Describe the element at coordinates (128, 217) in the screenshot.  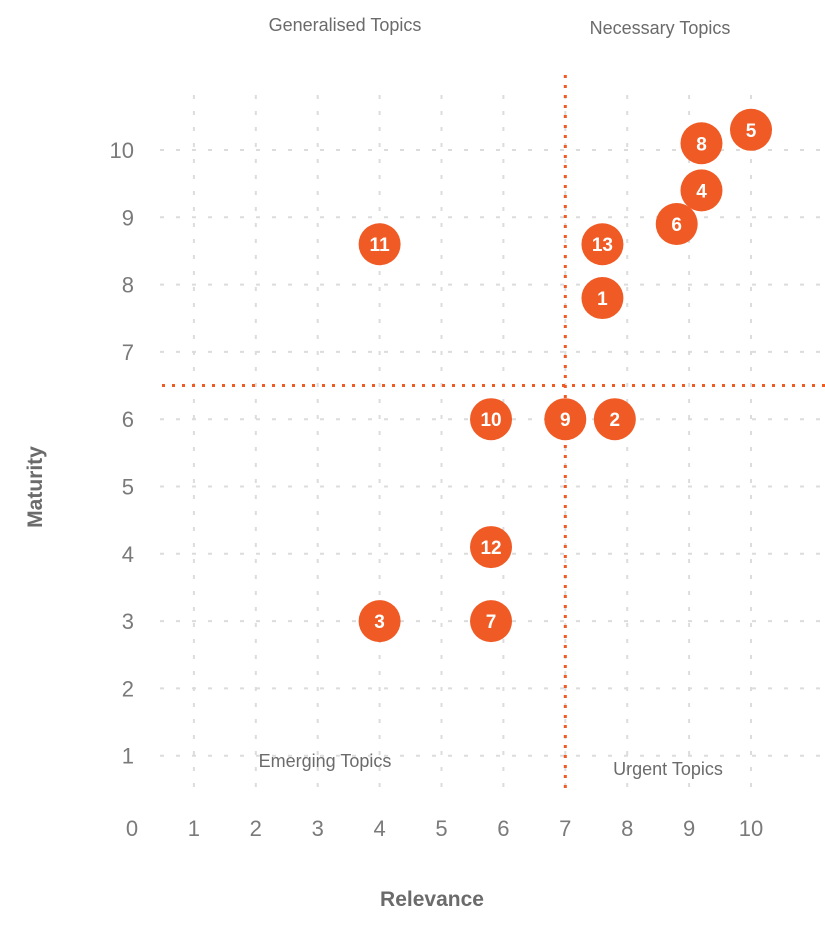
I see `y-tick-label: 9` at that location.